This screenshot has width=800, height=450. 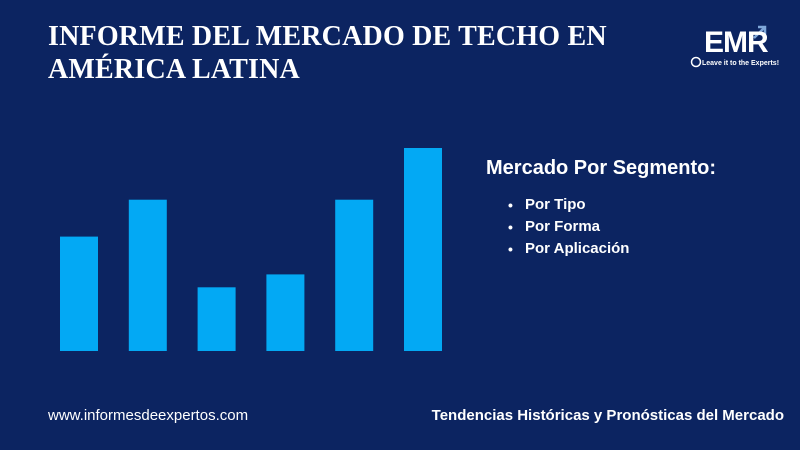 I want to click on globe-dot-icon, so click(x=696, y=62).